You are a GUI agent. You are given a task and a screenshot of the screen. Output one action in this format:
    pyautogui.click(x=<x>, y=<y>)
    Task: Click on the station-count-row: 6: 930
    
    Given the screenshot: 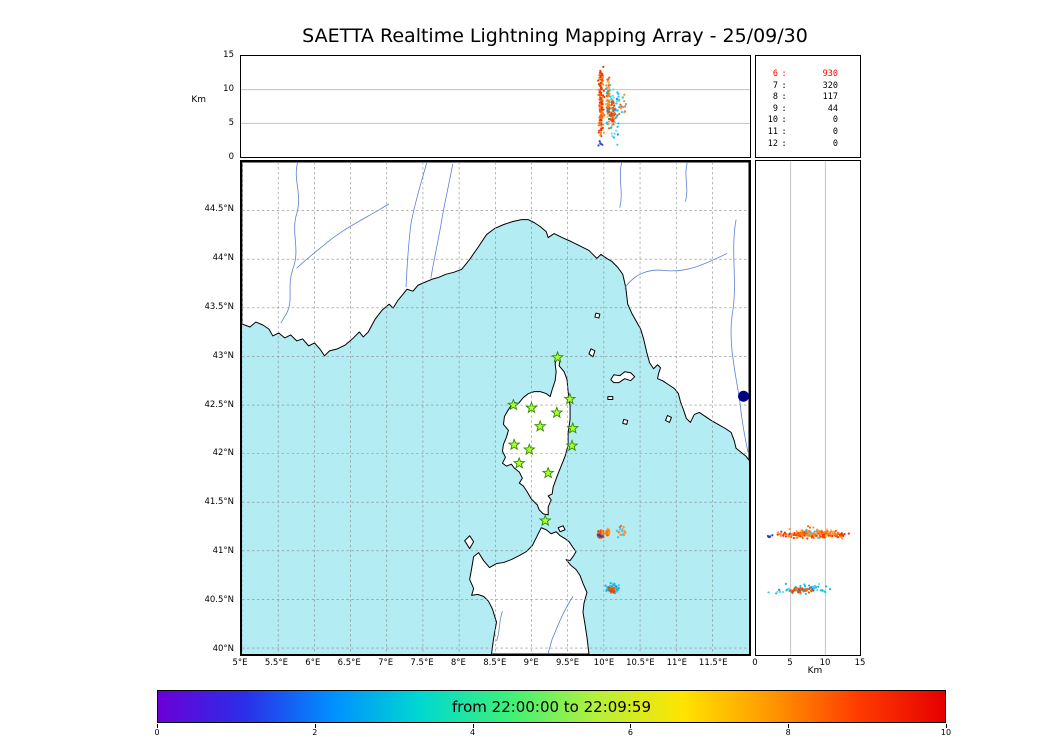 What is the action you would take?
    pyautogui.click(x=811, y=75)
    